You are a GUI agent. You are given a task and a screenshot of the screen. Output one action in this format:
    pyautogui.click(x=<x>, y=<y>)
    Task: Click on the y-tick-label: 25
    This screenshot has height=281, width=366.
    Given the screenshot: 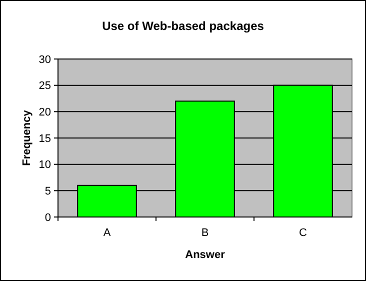 What is the action you would take?
    pyautogui.click(x=44, y=86)
    